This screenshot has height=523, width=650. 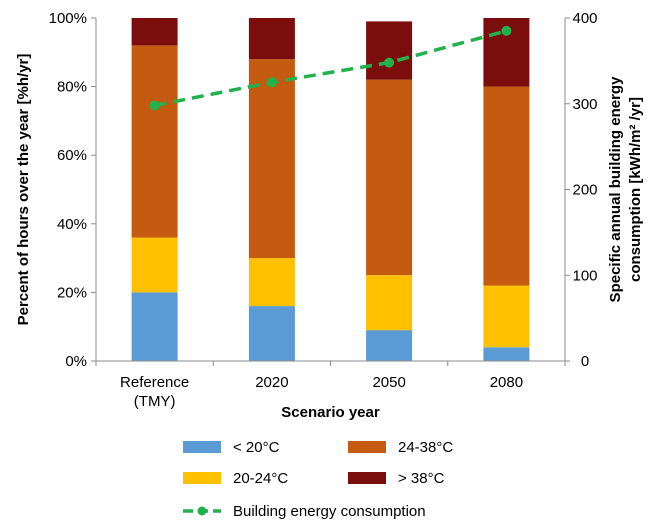 I want to click on y-tick-label: 80%, so click(x=72, y=87).